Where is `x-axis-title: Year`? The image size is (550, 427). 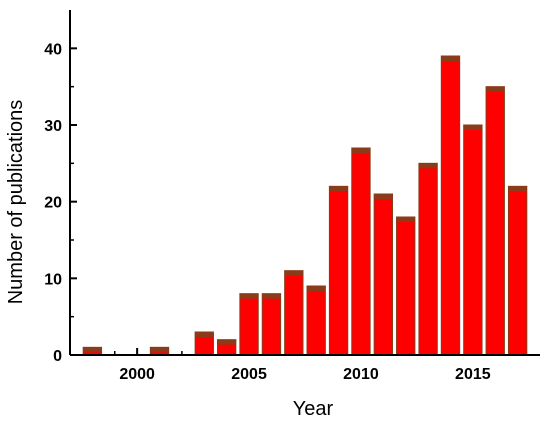
x-axis-title: Year is located at coordinates (313, 409).